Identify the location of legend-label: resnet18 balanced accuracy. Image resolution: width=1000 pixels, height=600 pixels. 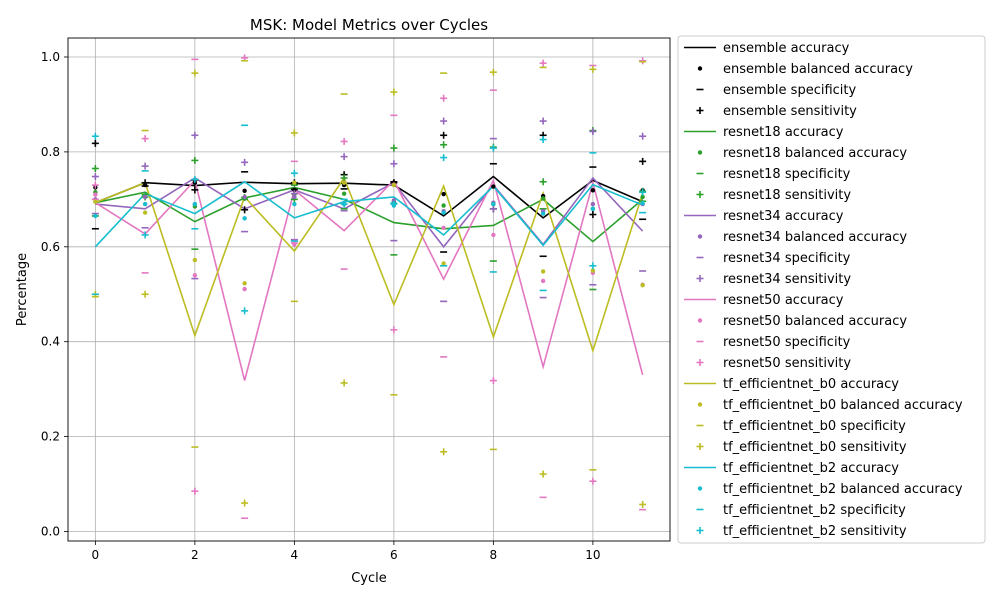
(815, 153).